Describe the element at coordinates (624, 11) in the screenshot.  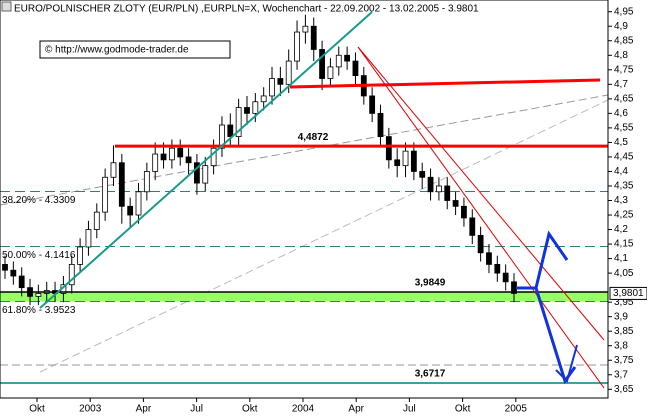
I see `y-tick-label: 4,95` at that location.